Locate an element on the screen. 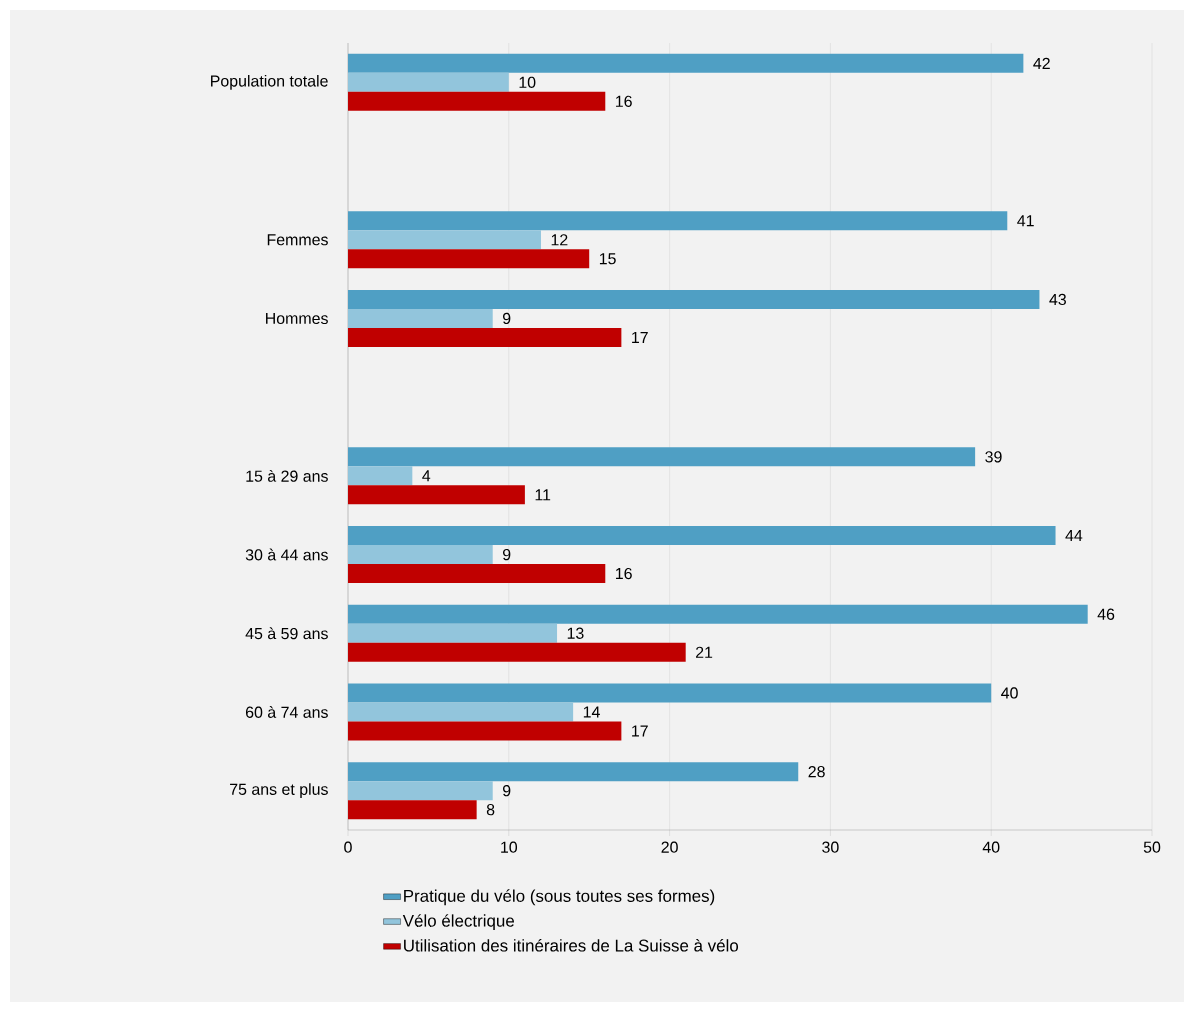  y-tick-label: 15 à 29 ans is located at coordinates (287, 475).